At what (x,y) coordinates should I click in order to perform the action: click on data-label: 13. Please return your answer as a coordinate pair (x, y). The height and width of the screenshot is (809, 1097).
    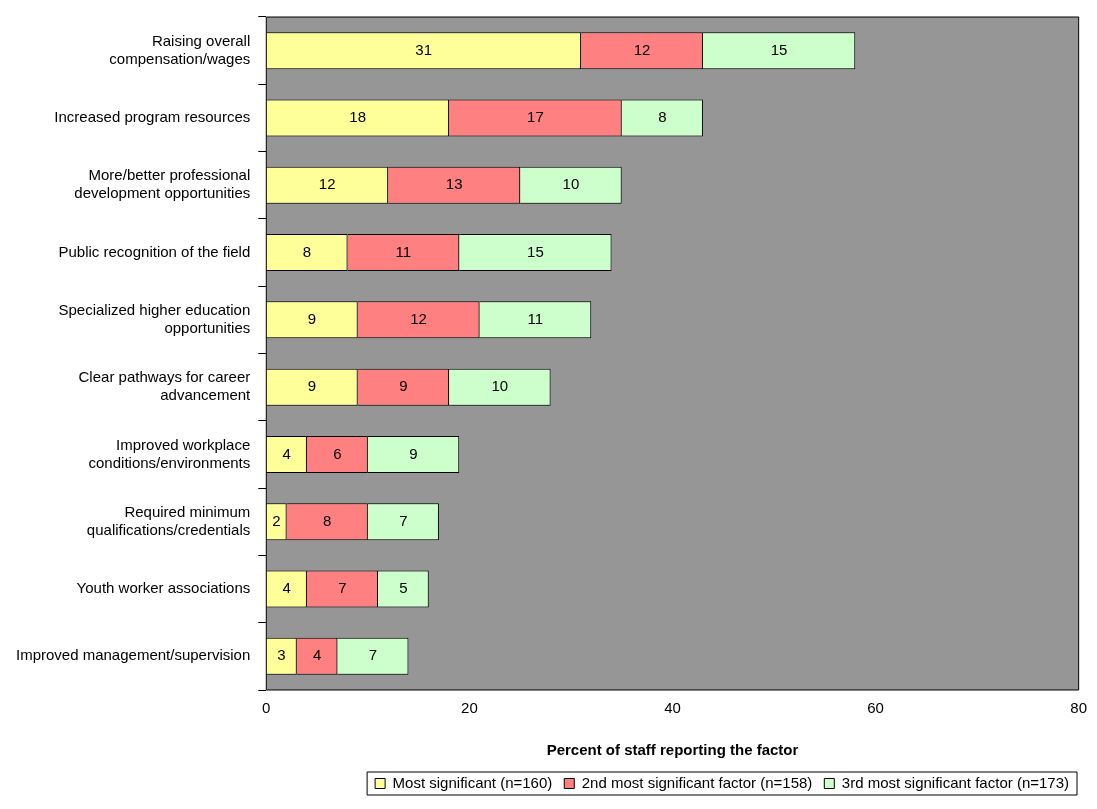
    Looking at the image, I should click on (454, 184).